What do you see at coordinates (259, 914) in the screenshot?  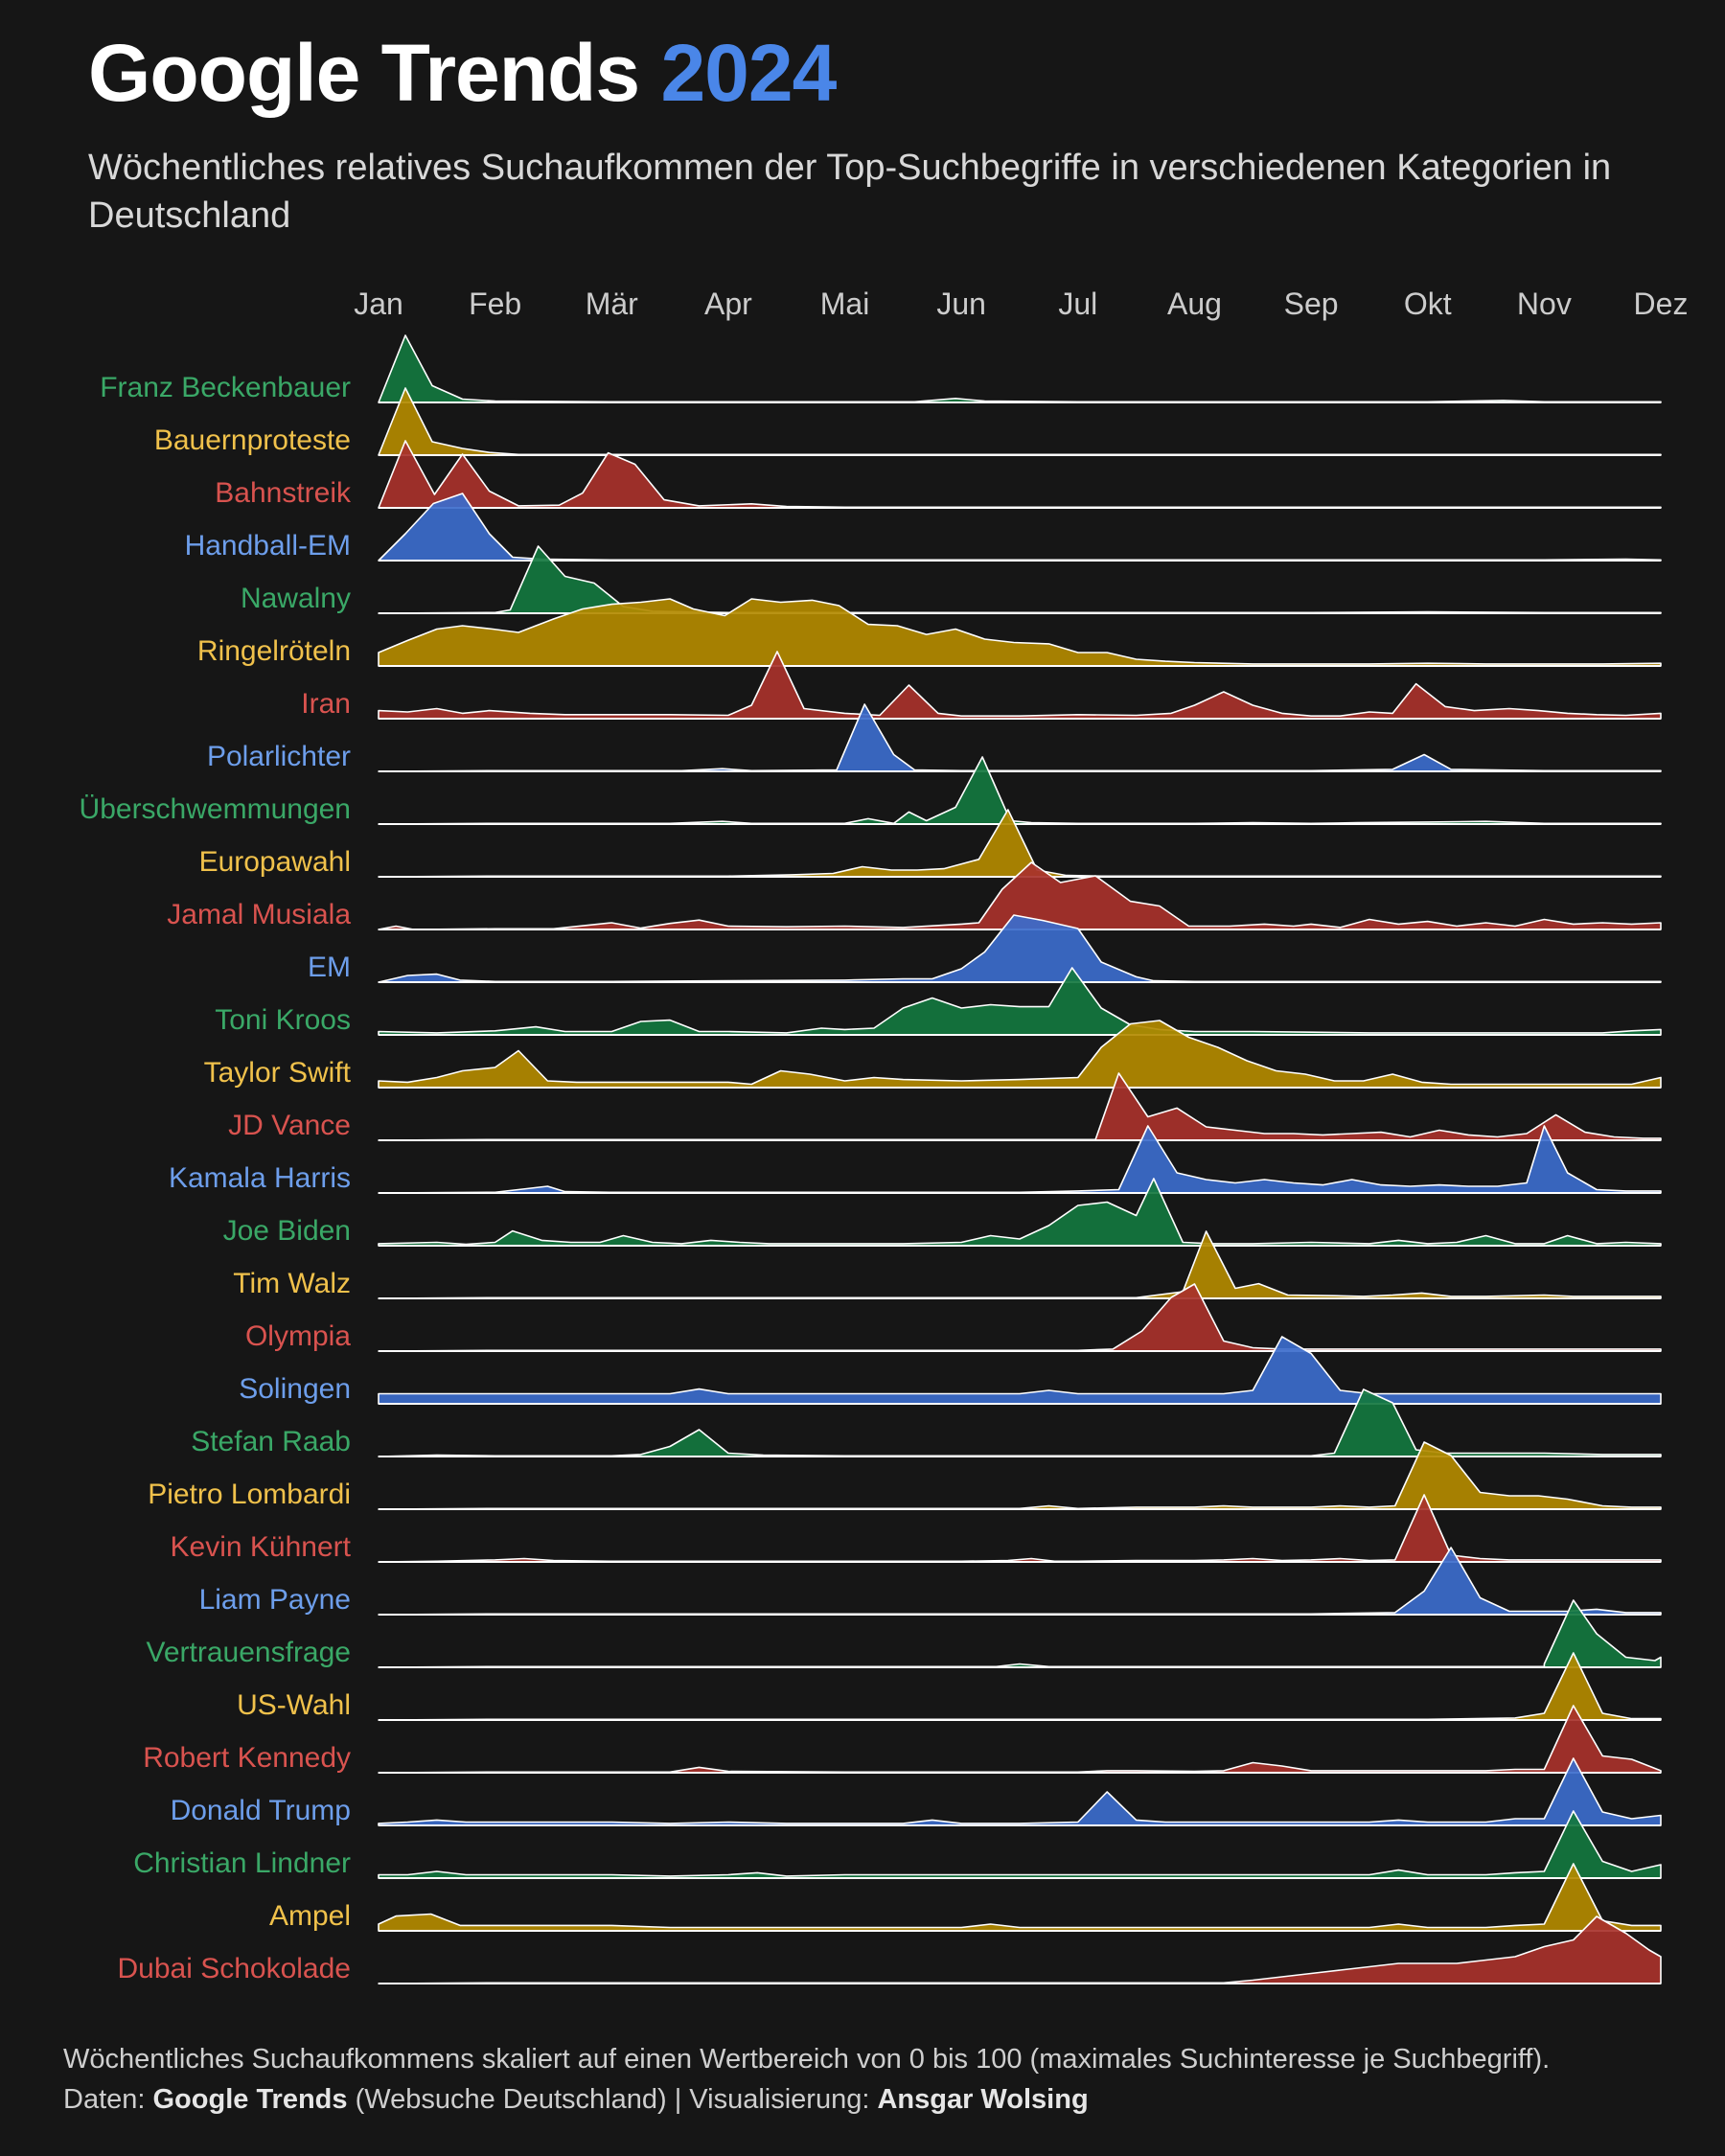 I see `series-label: Jamal Musiala` at bounding box center [259, 914].